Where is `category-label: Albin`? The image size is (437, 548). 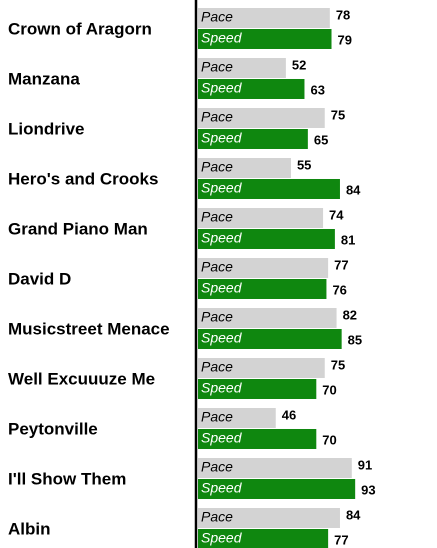
category-label: Albin is located at coordinates (29, 528).